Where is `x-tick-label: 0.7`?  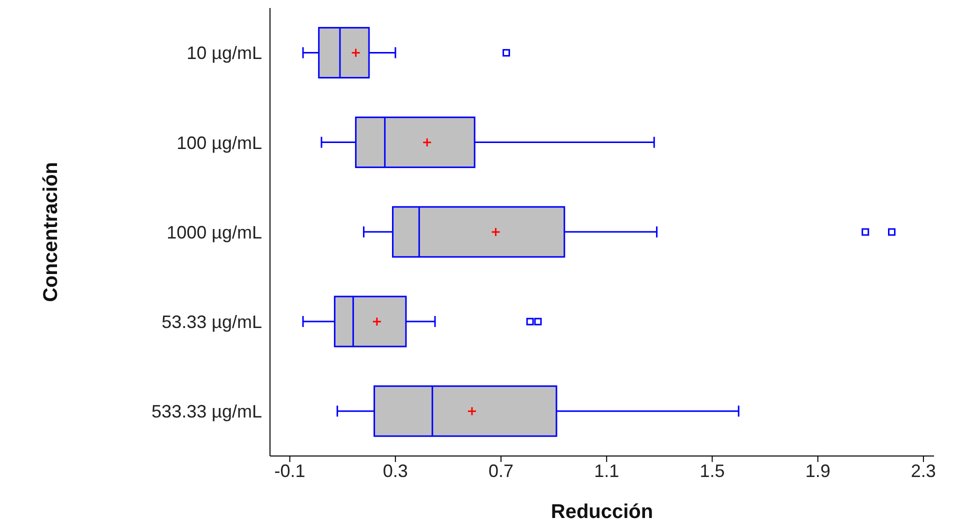
x-tick-label: 0.7 is located at coordinates (501, 470).